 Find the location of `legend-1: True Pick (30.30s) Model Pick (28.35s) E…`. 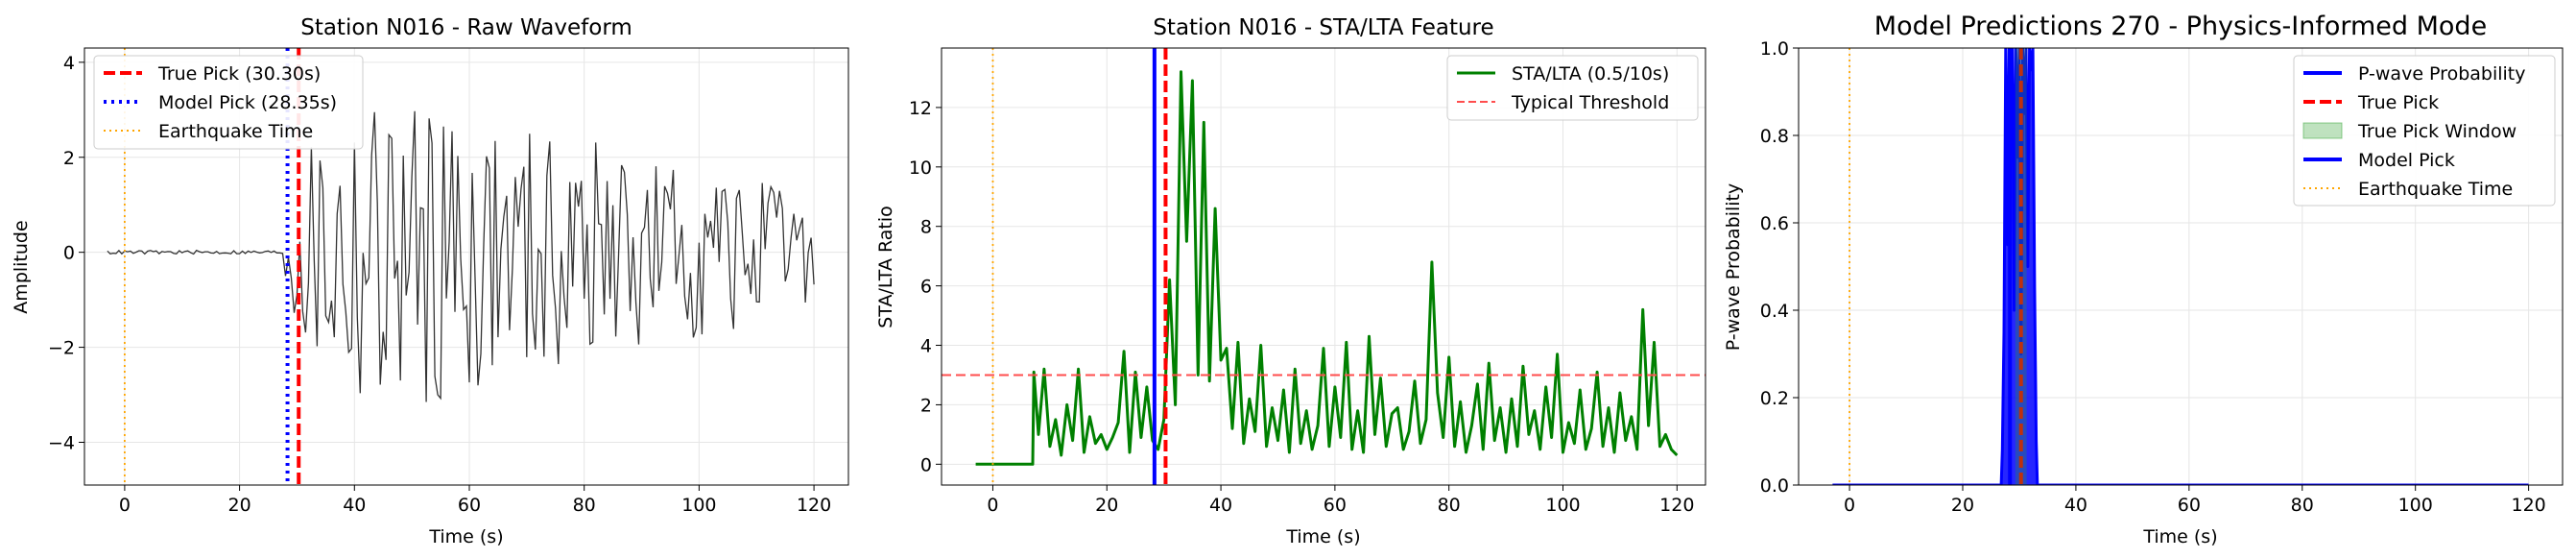

legend-1: True Pick (30.30s) Model Pick (28.35s) E… is located at coordinates (228, 102).